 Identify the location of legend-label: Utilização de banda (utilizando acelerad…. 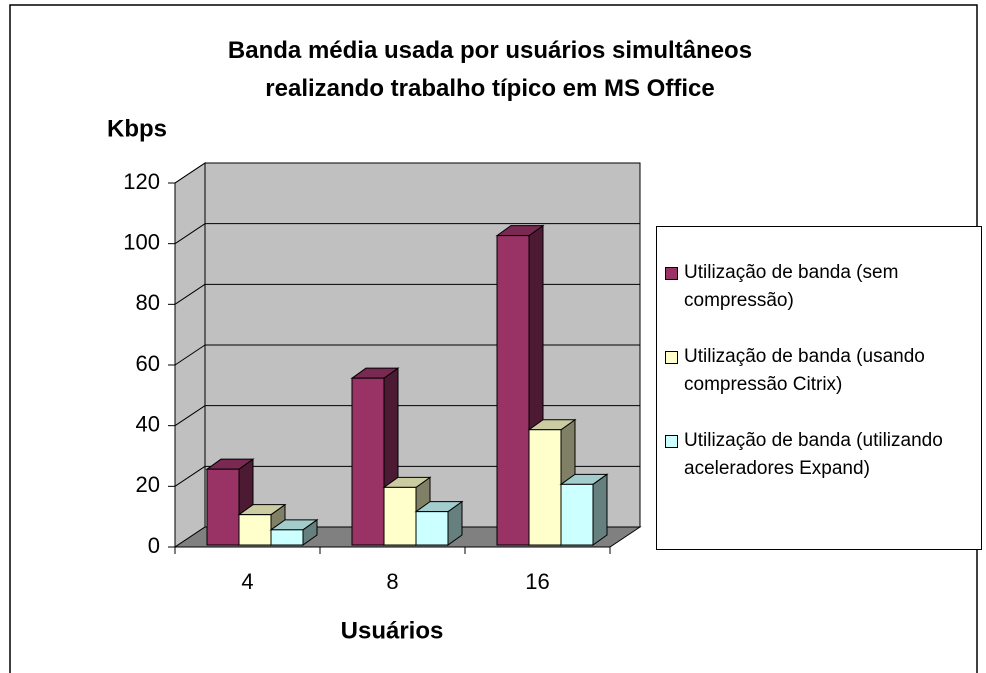
(813, 454).